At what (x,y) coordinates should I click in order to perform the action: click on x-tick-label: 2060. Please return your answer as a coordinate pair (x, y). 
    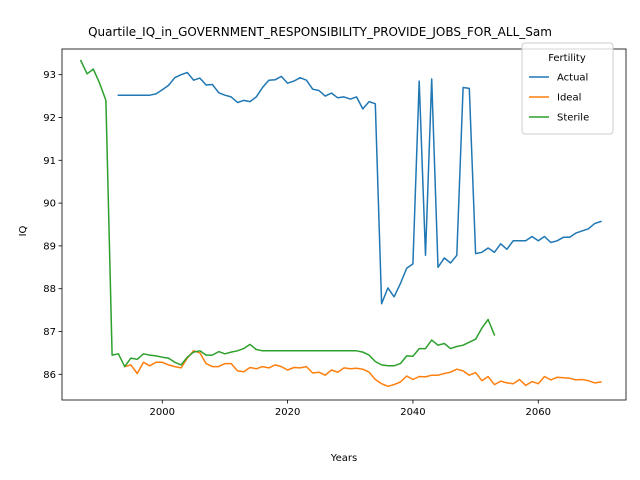
    Looking at the image, I should click on (538, 412).